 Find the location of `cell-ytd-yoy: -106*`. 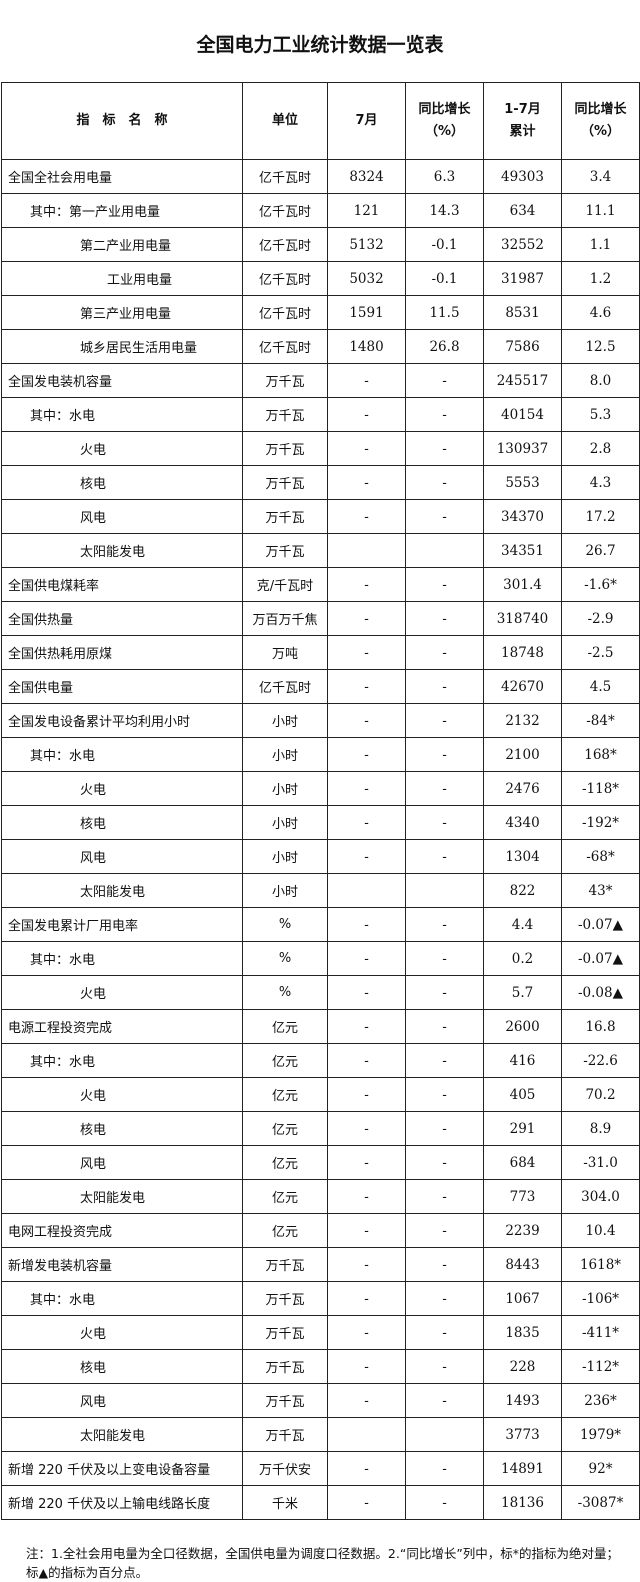

cell-ytd-yoy: -106* is located at coordinates (600, 1298).